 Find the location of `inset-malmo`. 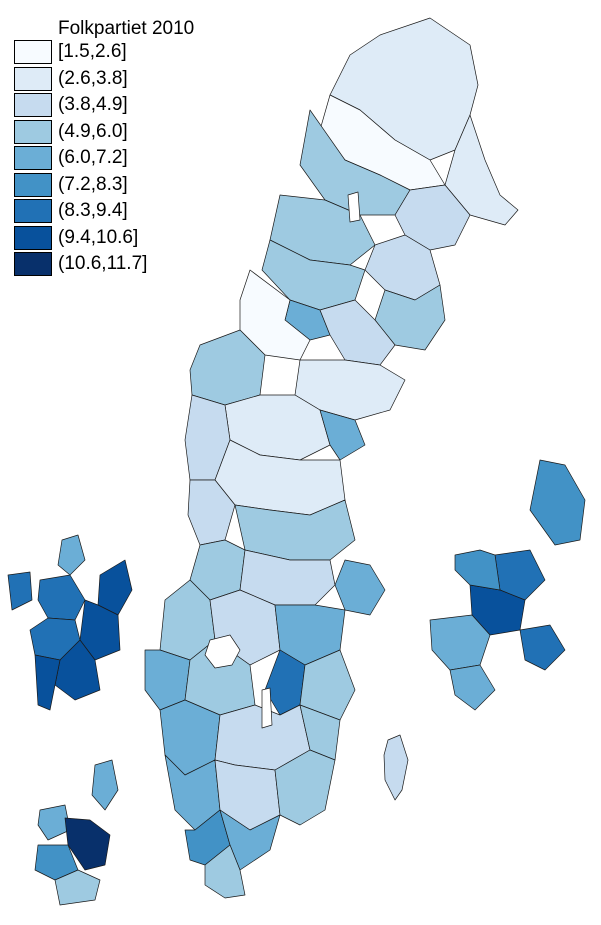

inset-malmo is located at coordinates (76, 832).